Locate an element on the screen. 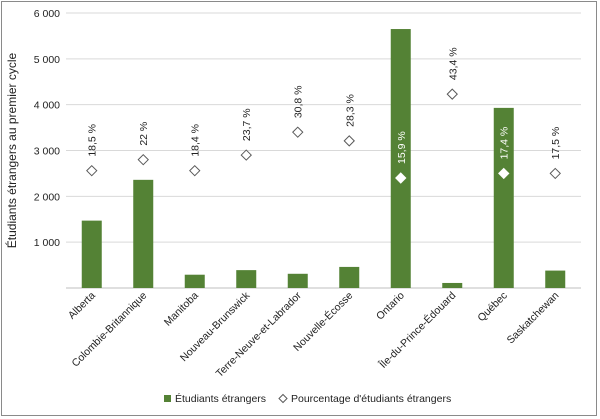  percentage-label: 30,8 % is located at coordinates (299, 101).